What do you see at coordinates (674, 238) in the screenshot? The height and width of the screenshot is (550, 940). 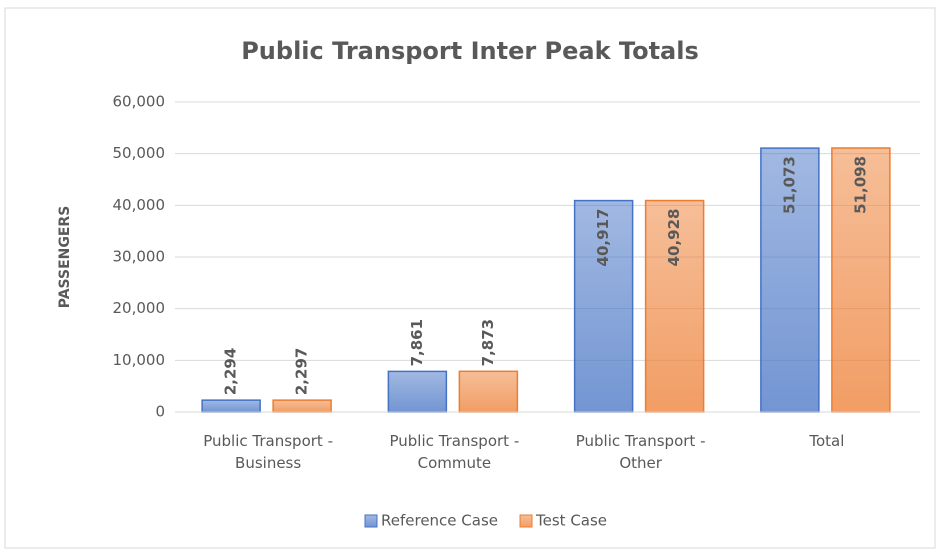 I see `data-label: 40,928` at bounding box center [674, 238].